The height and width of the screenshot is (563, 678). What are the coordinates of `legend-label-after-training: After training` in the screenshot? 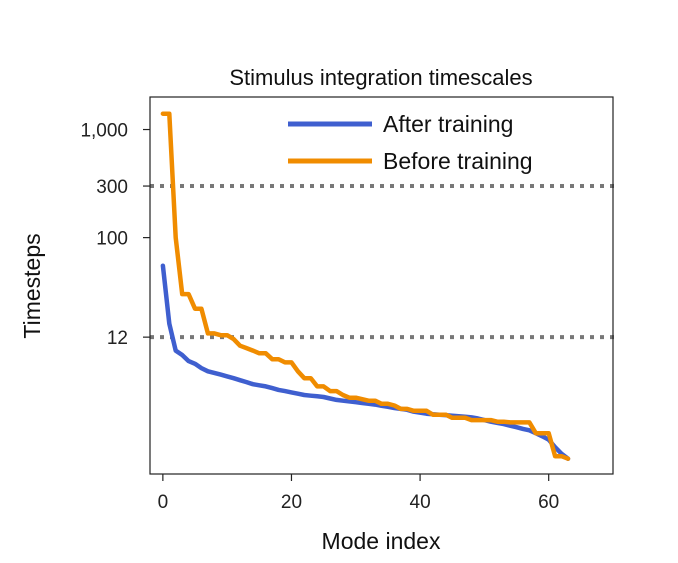 It's located at (448, 124).